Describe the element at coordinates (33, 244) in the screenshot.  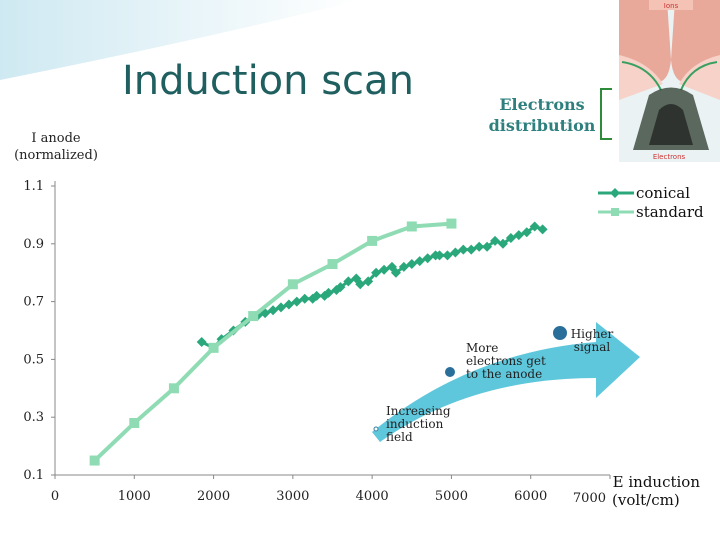
I see `y-tick-label: 0.9` at that location.